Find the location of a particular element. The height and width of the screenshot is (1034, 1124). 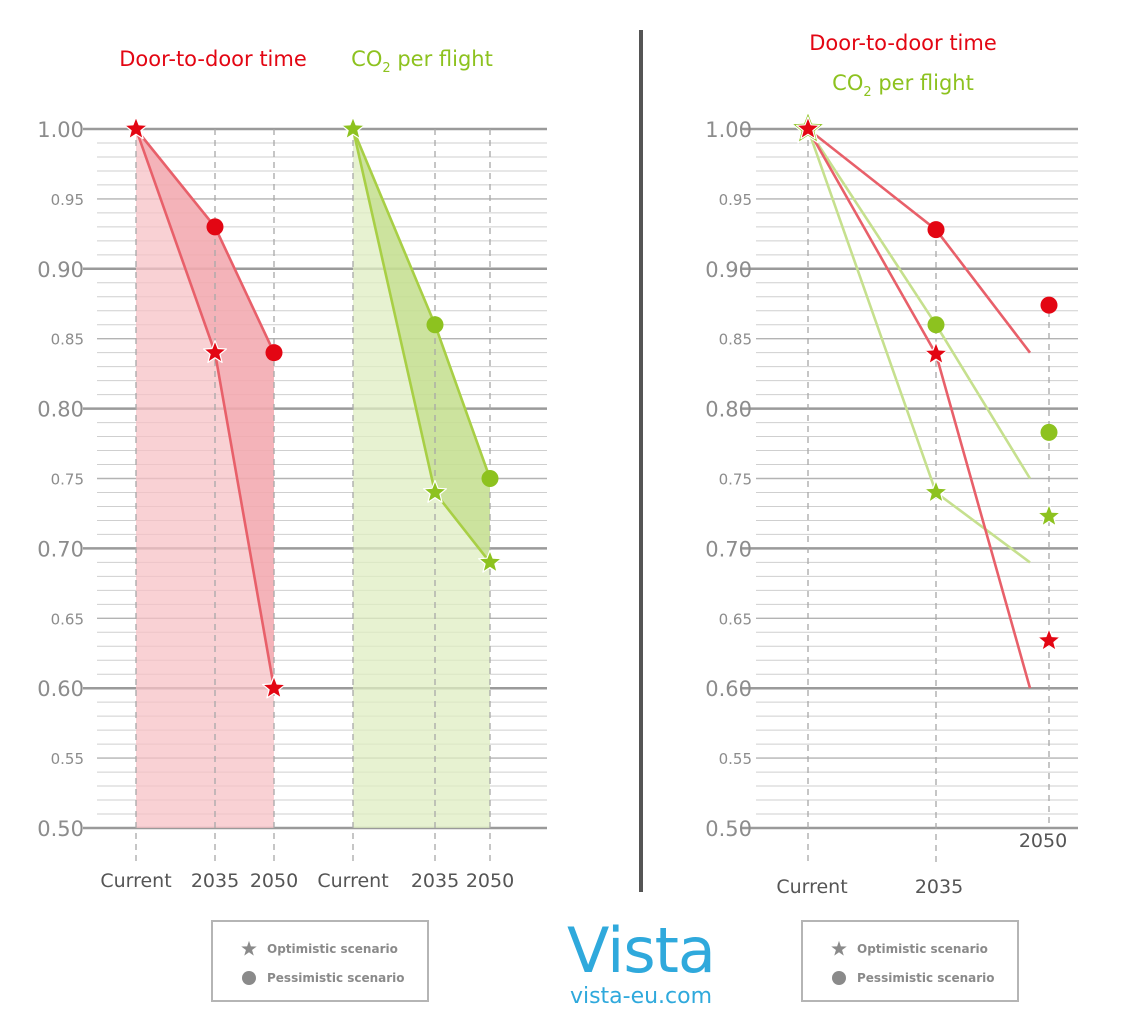

panel-divider is located at coordinates (641, 461).